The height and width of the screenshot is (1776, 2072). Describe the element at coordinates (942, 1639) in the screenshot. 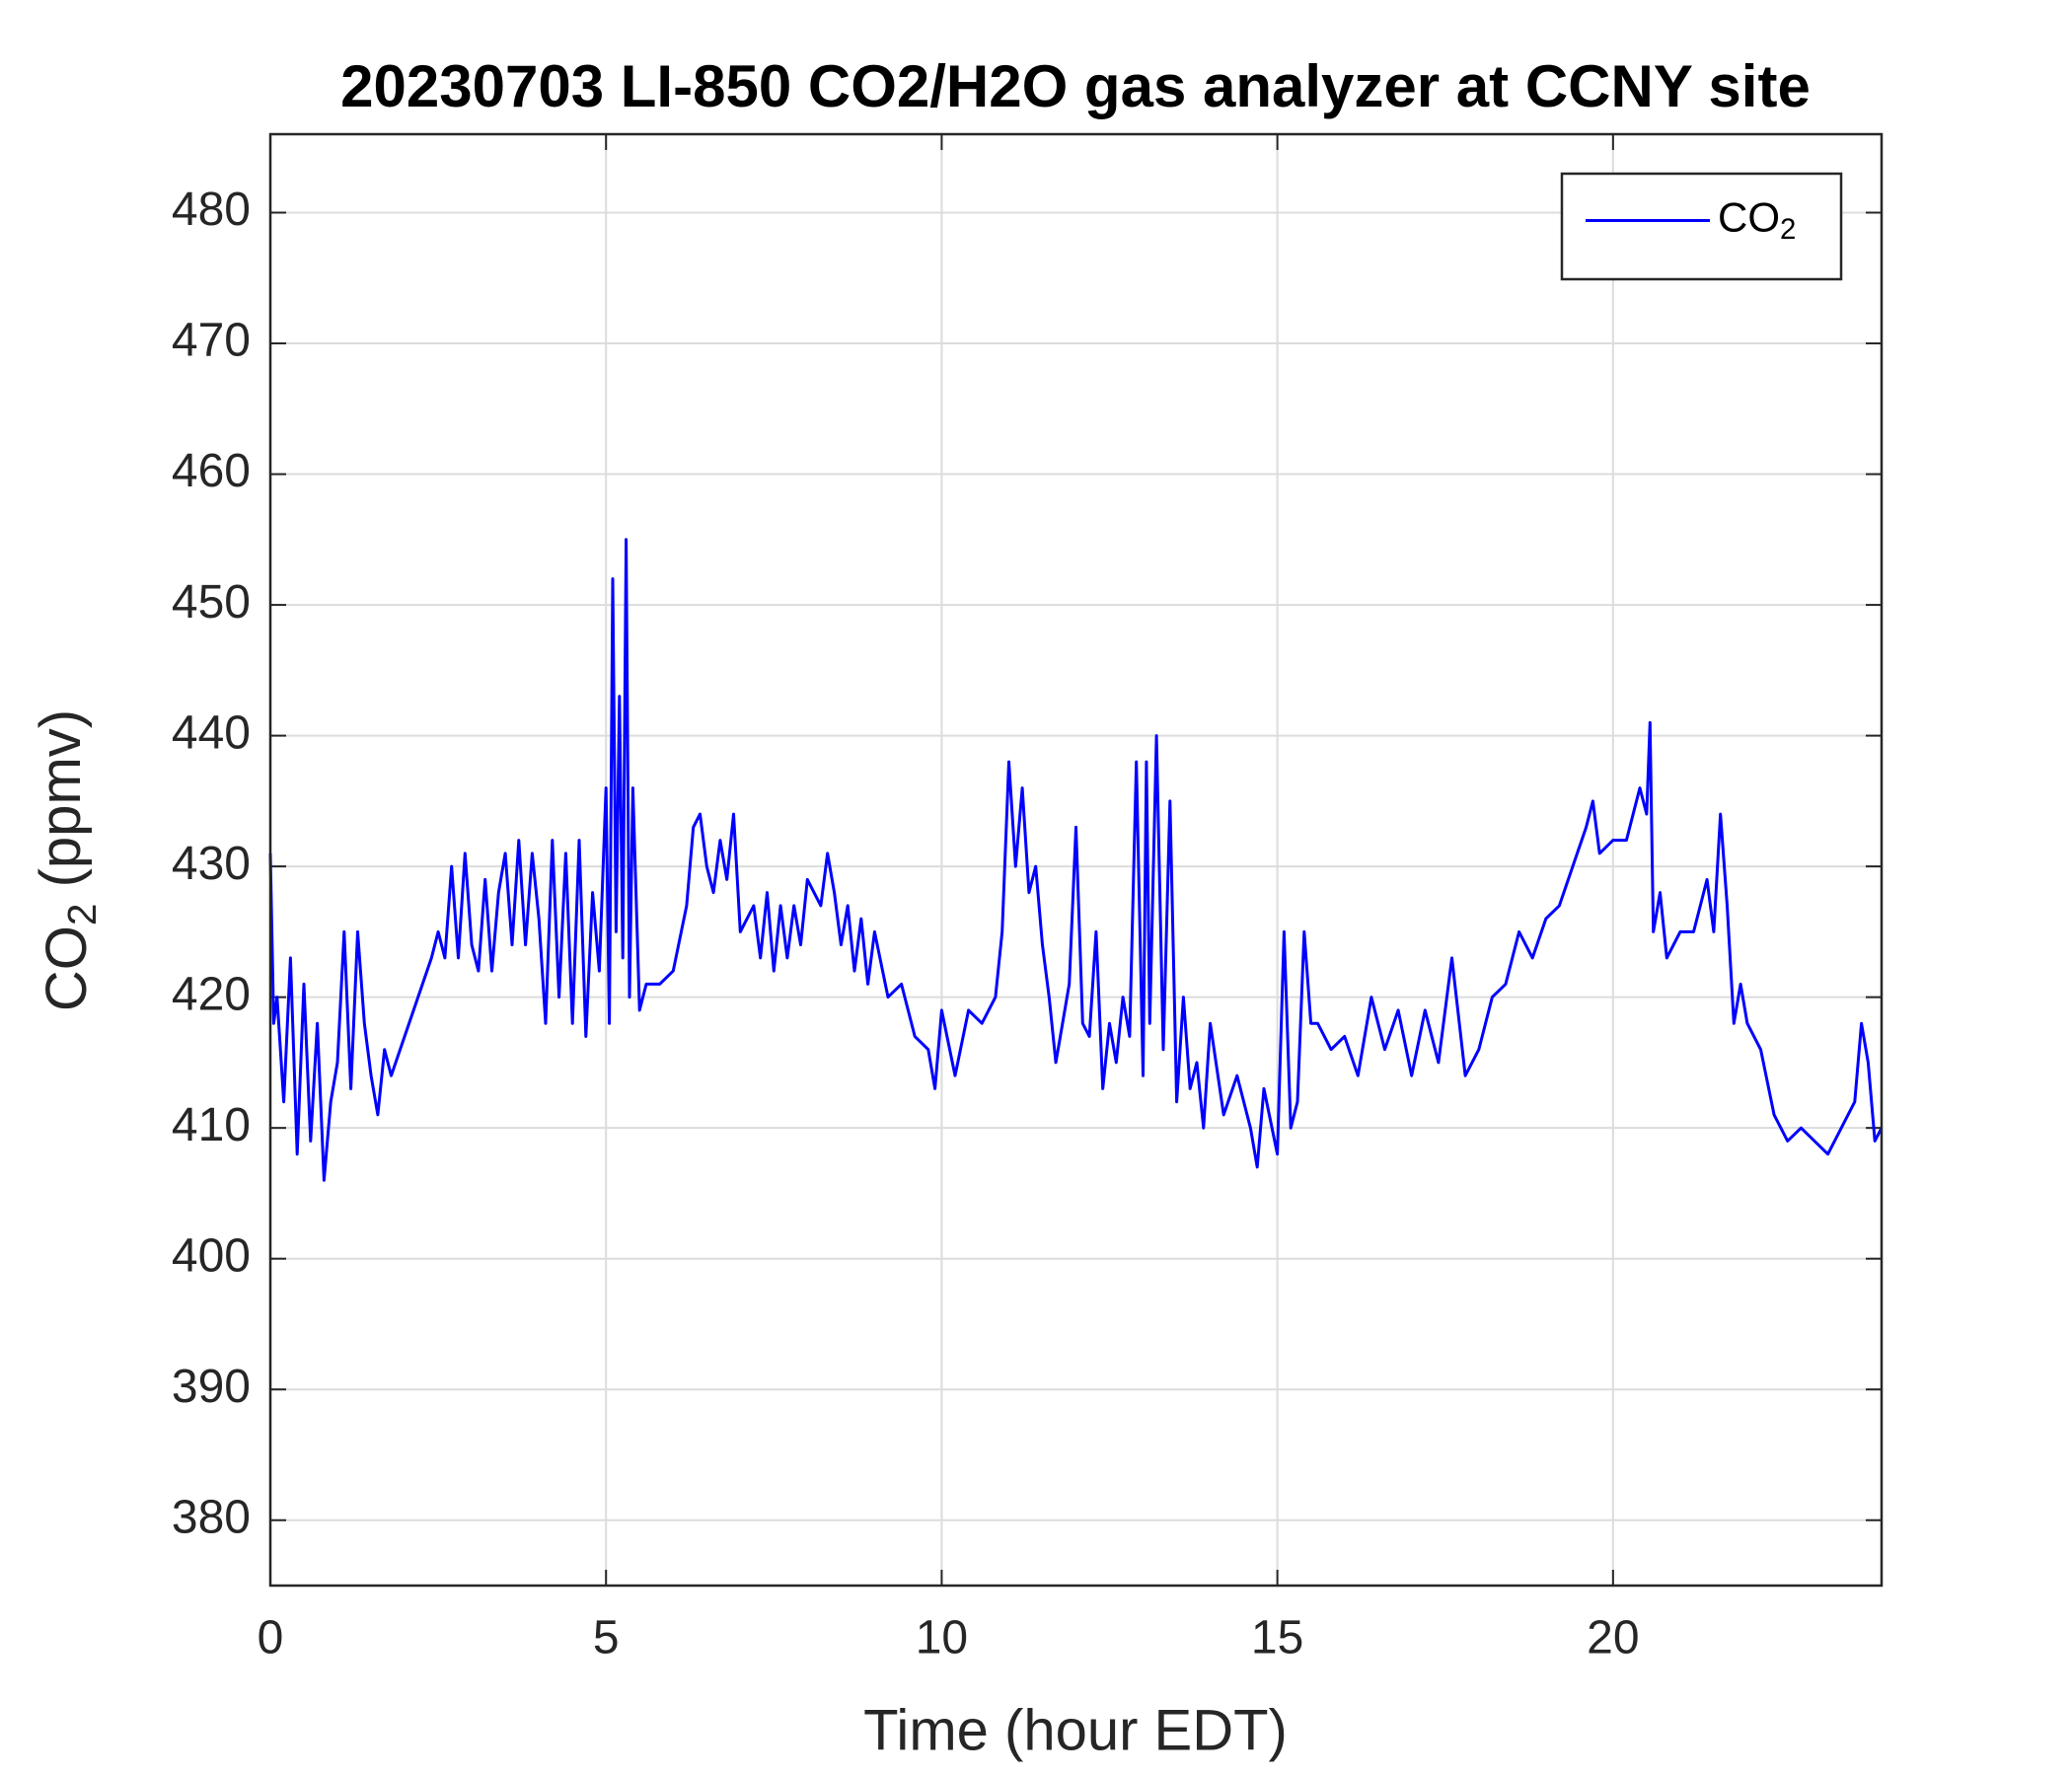

I see `x-tick-label: 10` at that location.